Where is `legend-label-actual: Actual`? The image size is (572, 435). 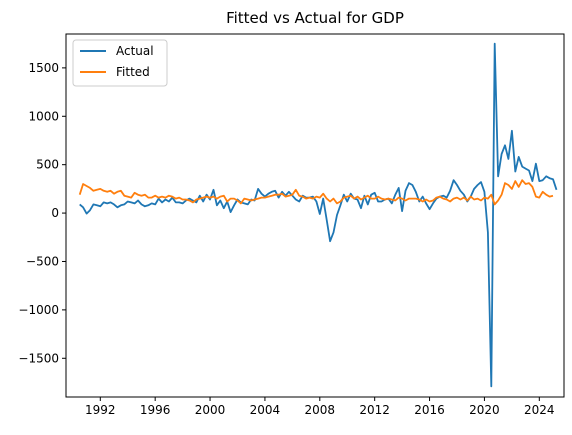
legend-label-actual: Actual is located at coordinates (135, 51).